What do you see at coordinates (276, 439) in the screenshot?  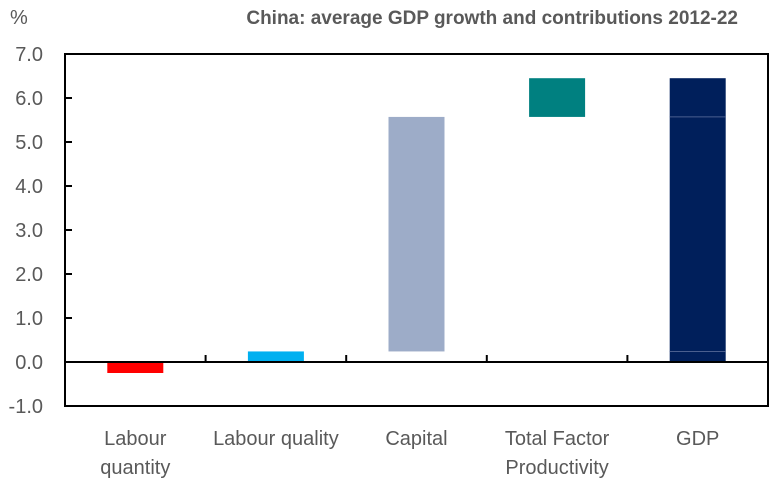 I see `x-category-label: Labour quality` at bounding box center [276, 439].